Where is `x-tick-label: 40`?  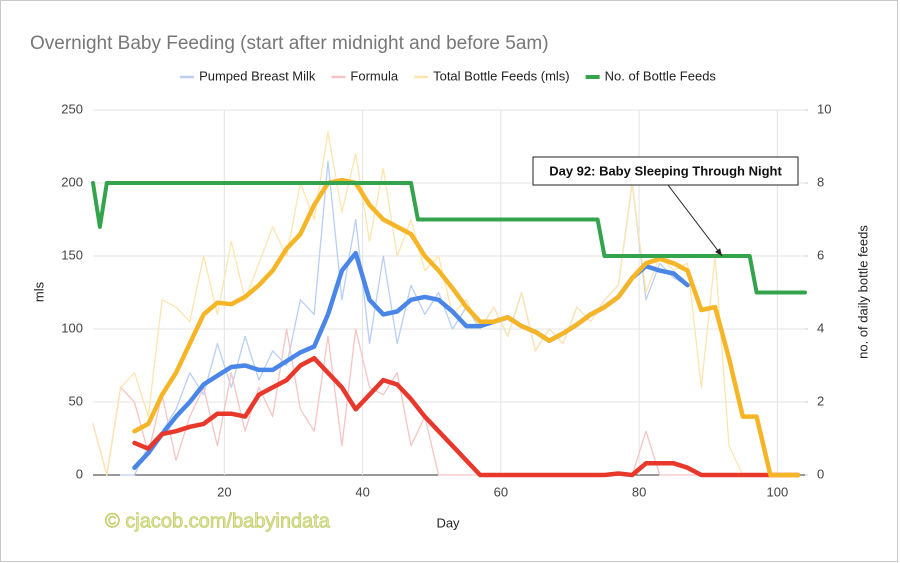
x-tick-label: 40 is located at coordinates (362, 491).